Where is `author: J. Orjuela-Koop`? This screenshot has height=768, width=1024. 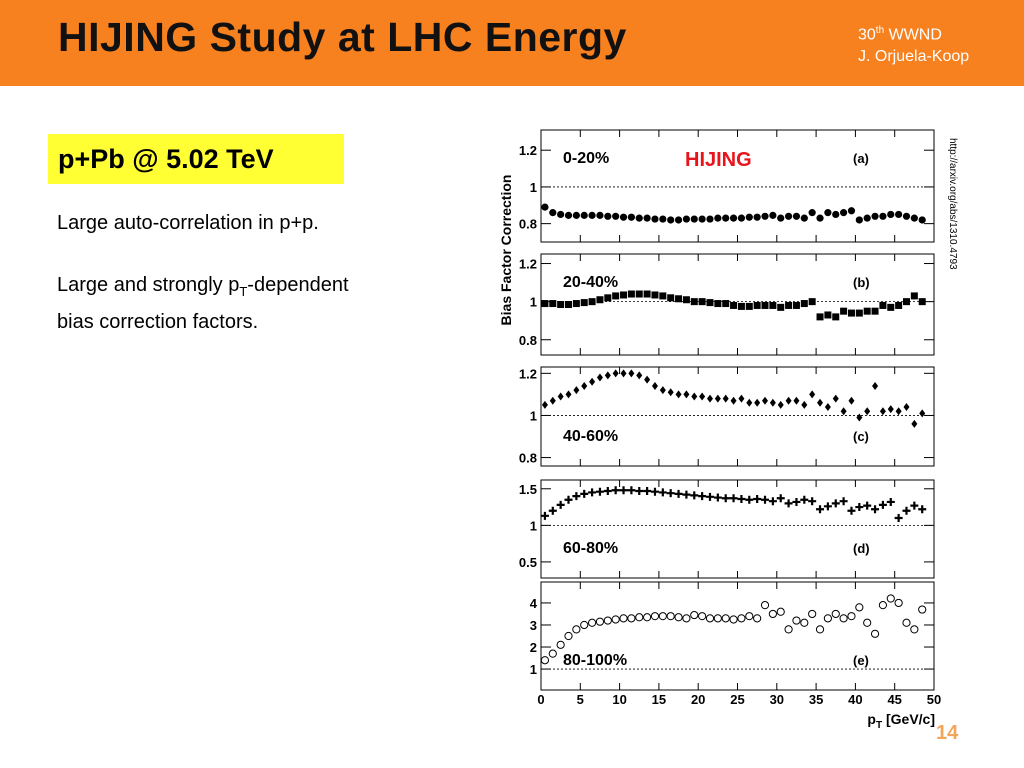 author: J. Orjuela-Koop is located at coordinates (914, 57).